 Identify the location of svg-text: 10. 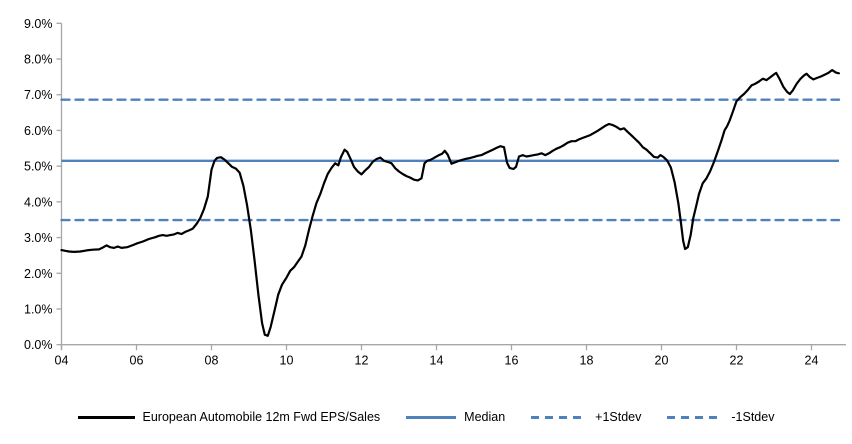
(287, 361).